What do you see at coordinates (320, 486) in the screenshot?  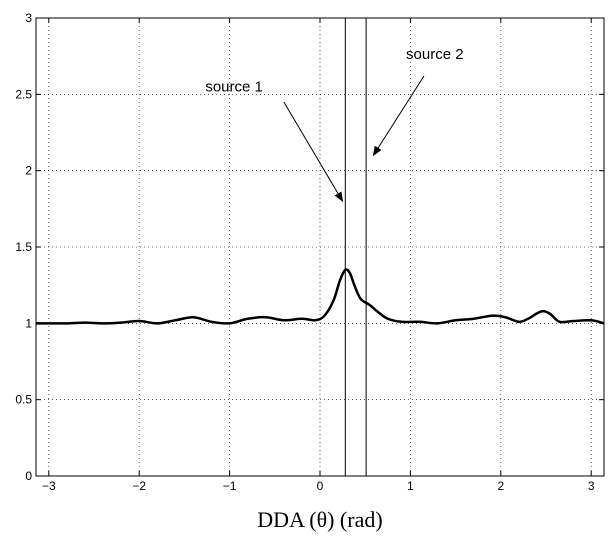 I see `x-tick-label: 0` at bounding box center [320, 486].